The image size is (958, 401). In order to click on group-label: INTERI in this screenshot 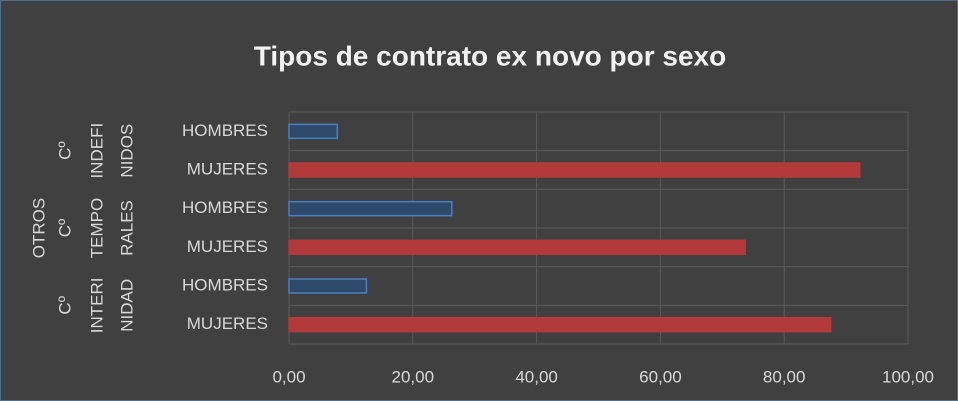, I will do `click(96, 305)`.